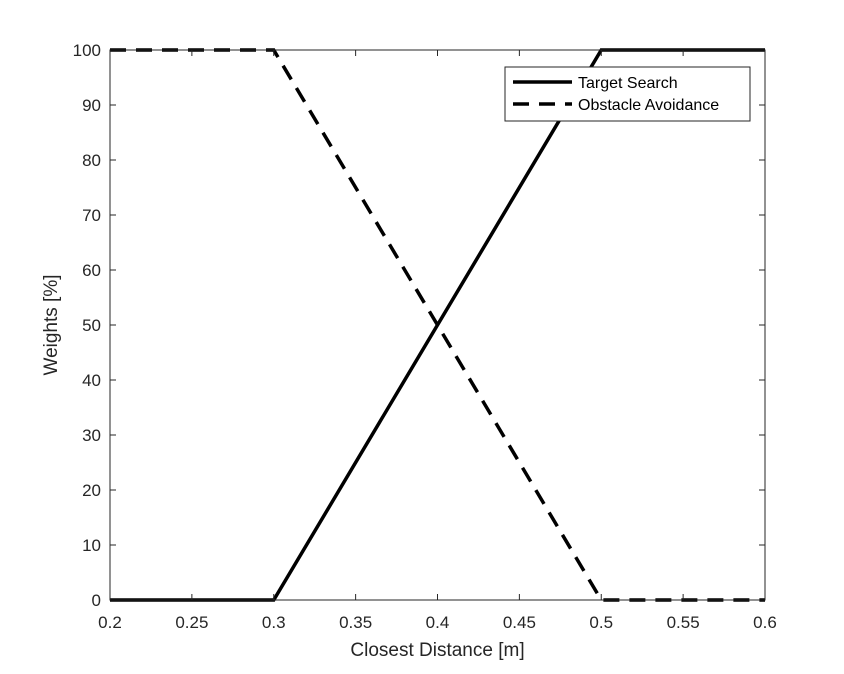 The image size is (844, 674). I want to click on legend-label: Target Search, so click(628, 83).